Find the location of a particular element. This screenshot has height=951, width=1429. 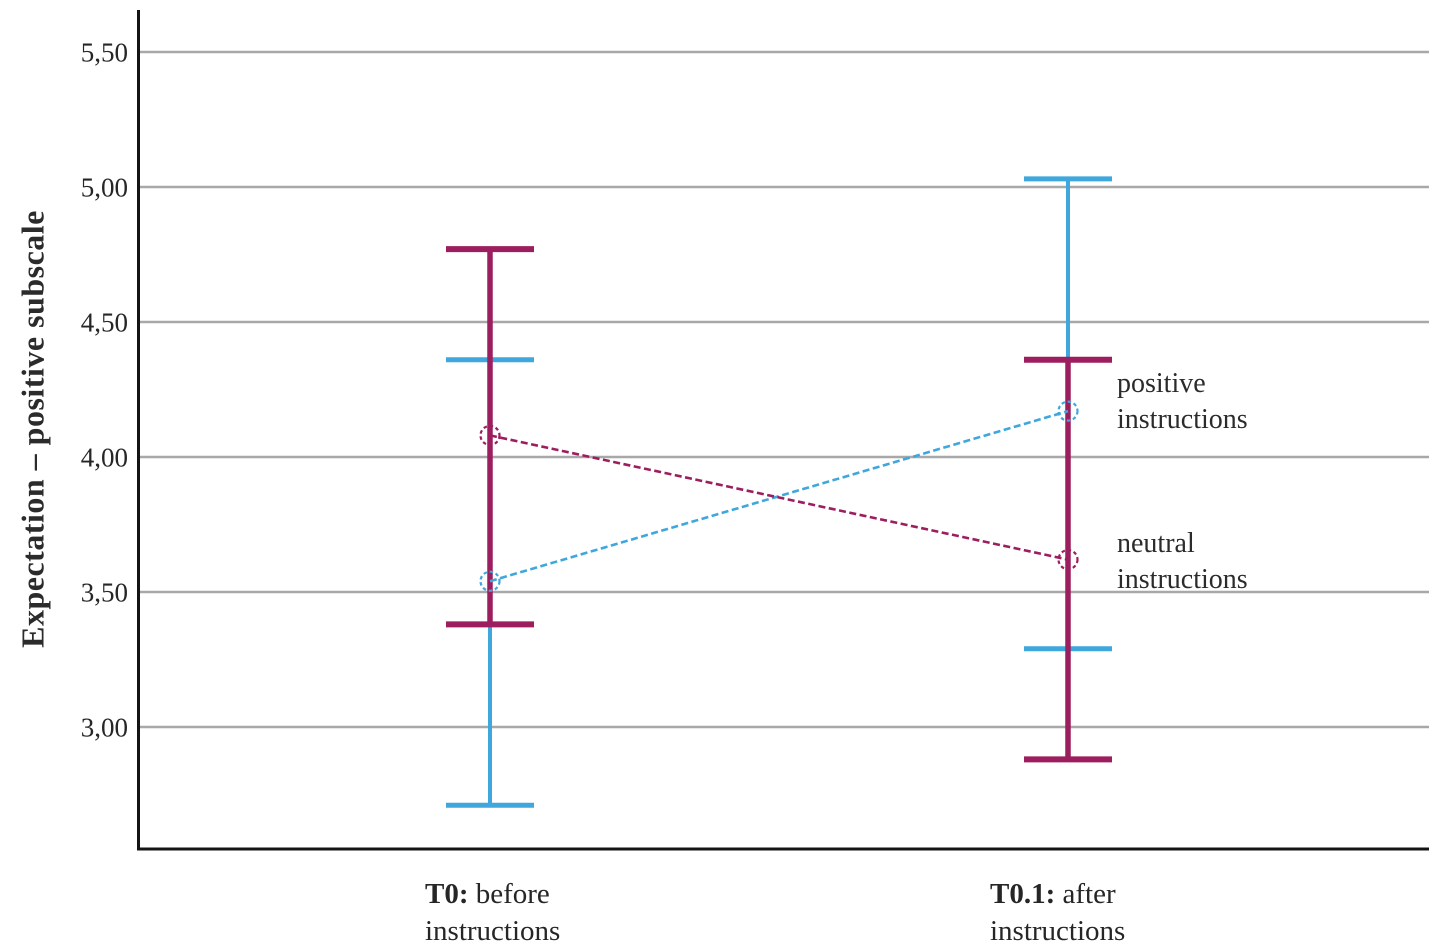

x-axis-label-t0-text: before instructions is located at coordinates (493, 912).